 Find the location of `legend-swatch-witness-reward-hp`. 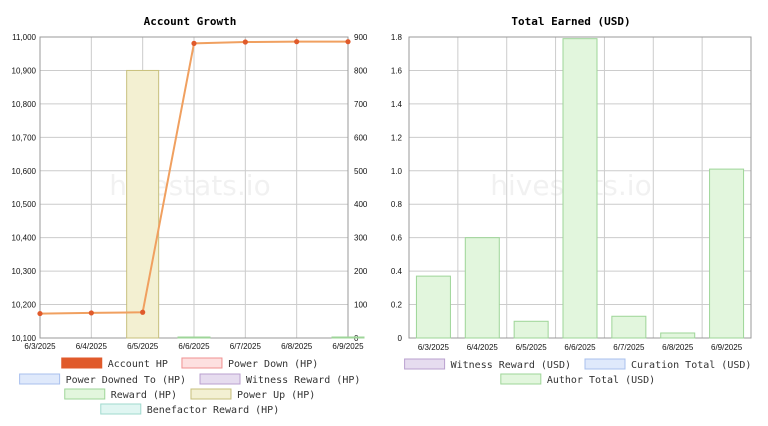

legend-swatch-witness-reward-hp is located at coordinates (220, 379).